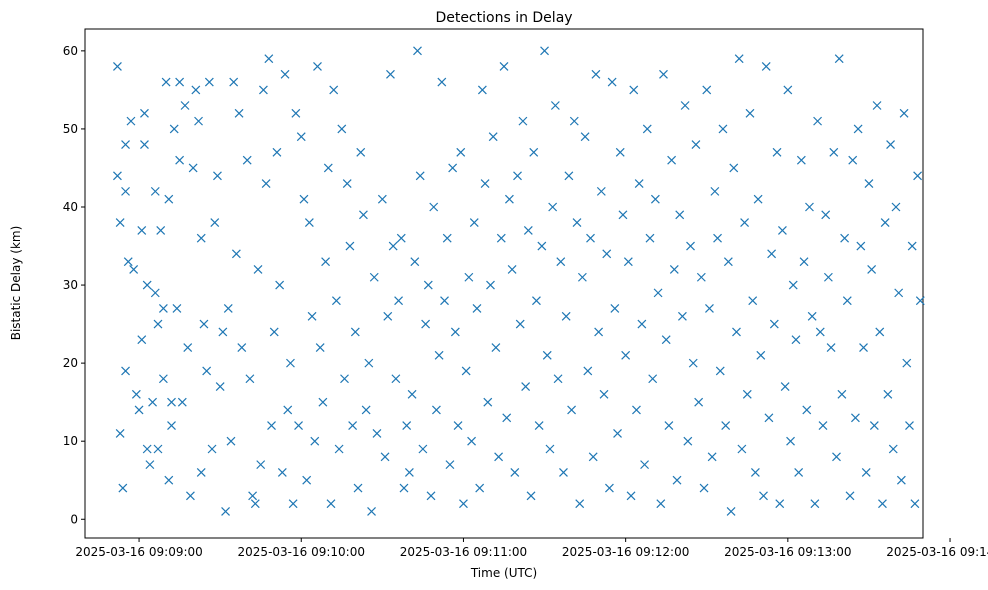 This screenshot has height=590, width=988. What do you see at coordinates (503, 573) in the screenshot?
I see `x-axis-label: Time (UTC)` at bounding box center [503, 573].